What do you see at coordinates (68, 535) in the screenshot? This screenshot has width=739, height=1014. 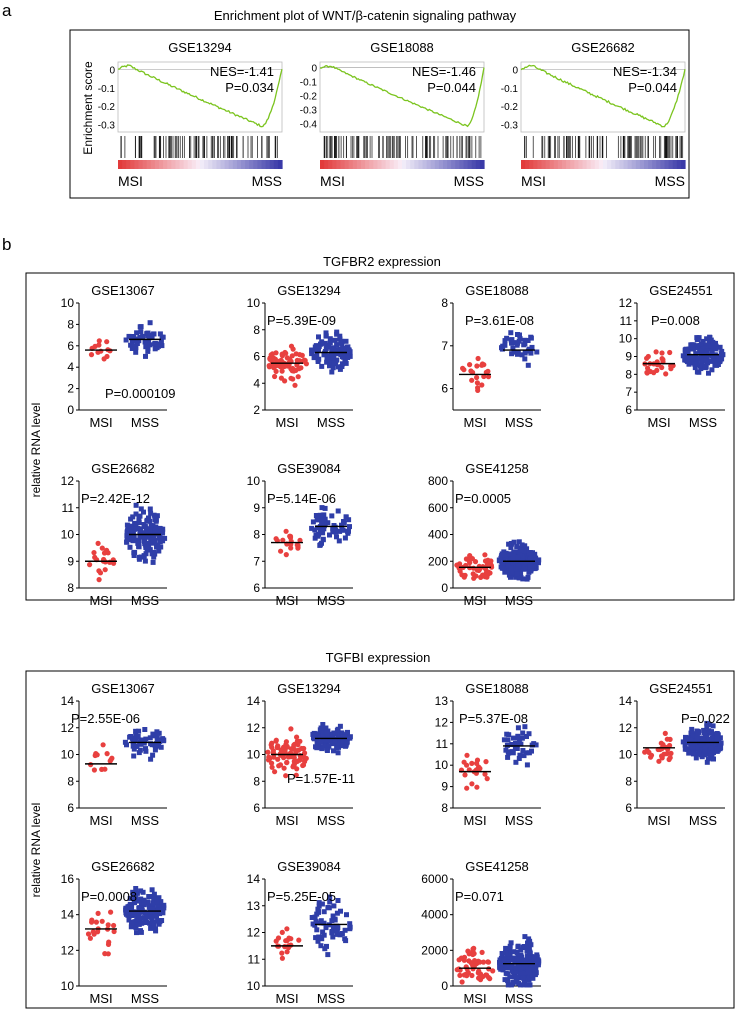 I see `y-tick-label: 10` at bounding box center [68, 535].